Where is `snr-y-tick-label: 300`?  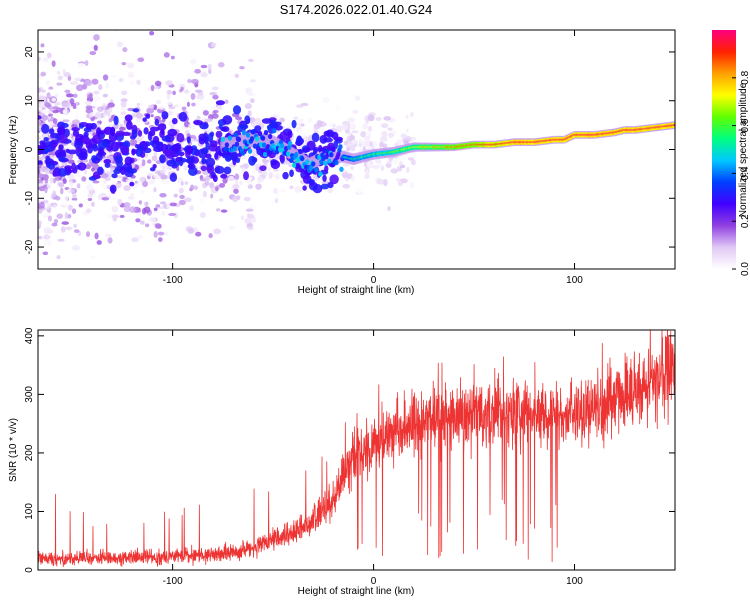 snr-y-tick-label: 300 is located at coordinates (29, 394).